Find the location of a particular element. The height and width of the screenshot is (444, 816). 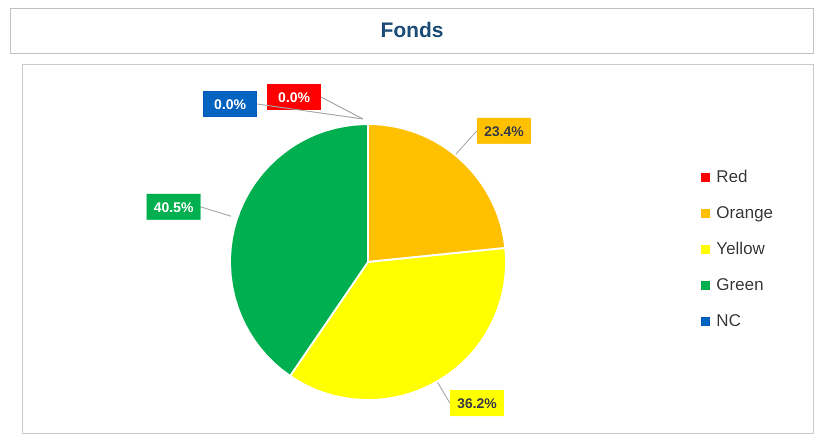

data-label: 36.2% is located at coordinates (477, 403).